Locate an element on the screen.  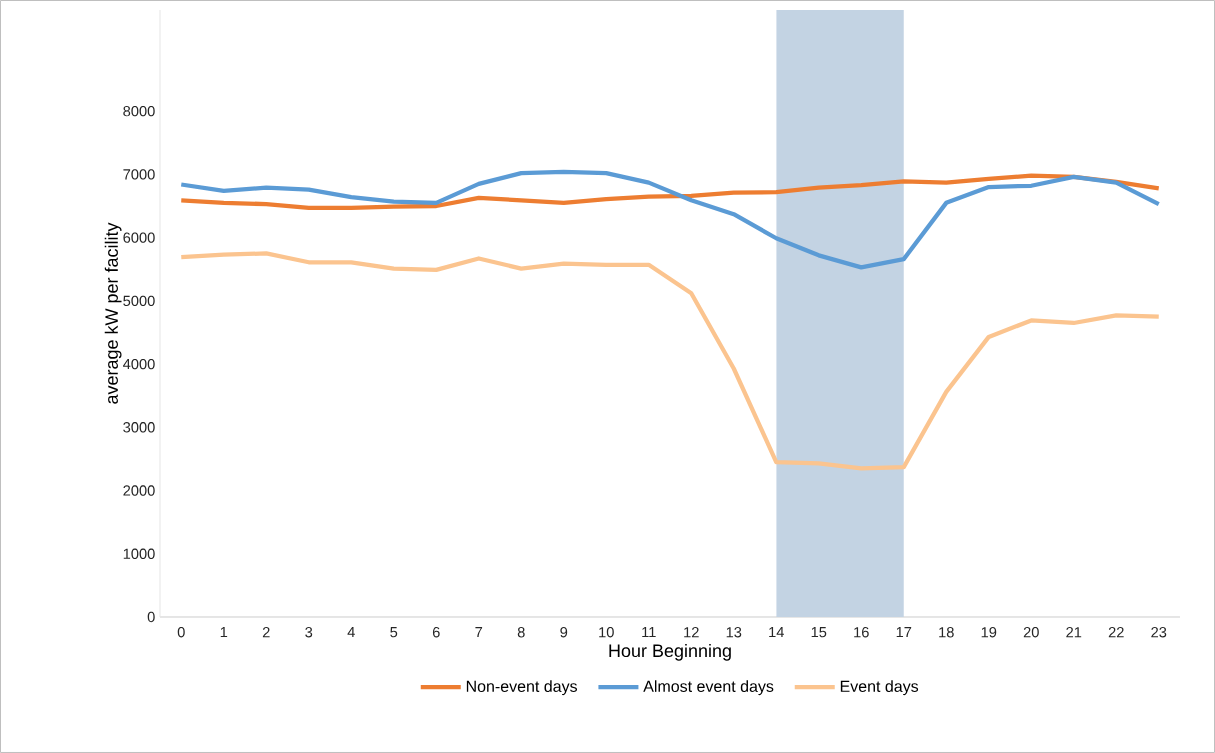
x-tick-label: 4 is located at coordinates (351, 632).